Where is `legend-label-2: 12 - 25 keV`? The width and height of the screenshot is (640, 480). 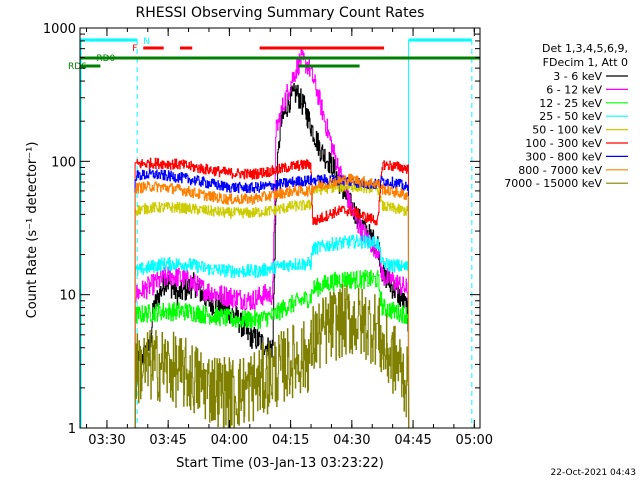 legend-label-2: 12 - 25 keV is located at coordinates (570, 103).